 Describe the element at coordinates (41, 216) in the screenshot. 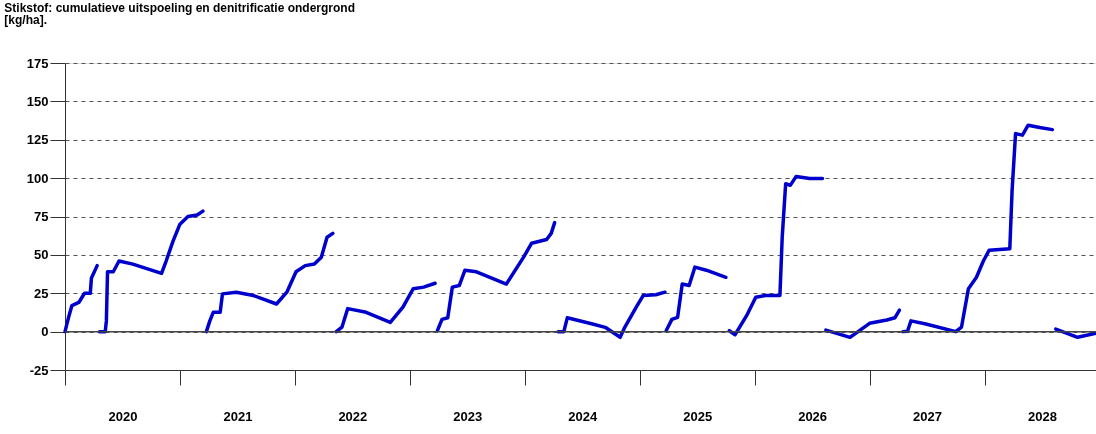

I see `y-tick-label: 75` at that location.